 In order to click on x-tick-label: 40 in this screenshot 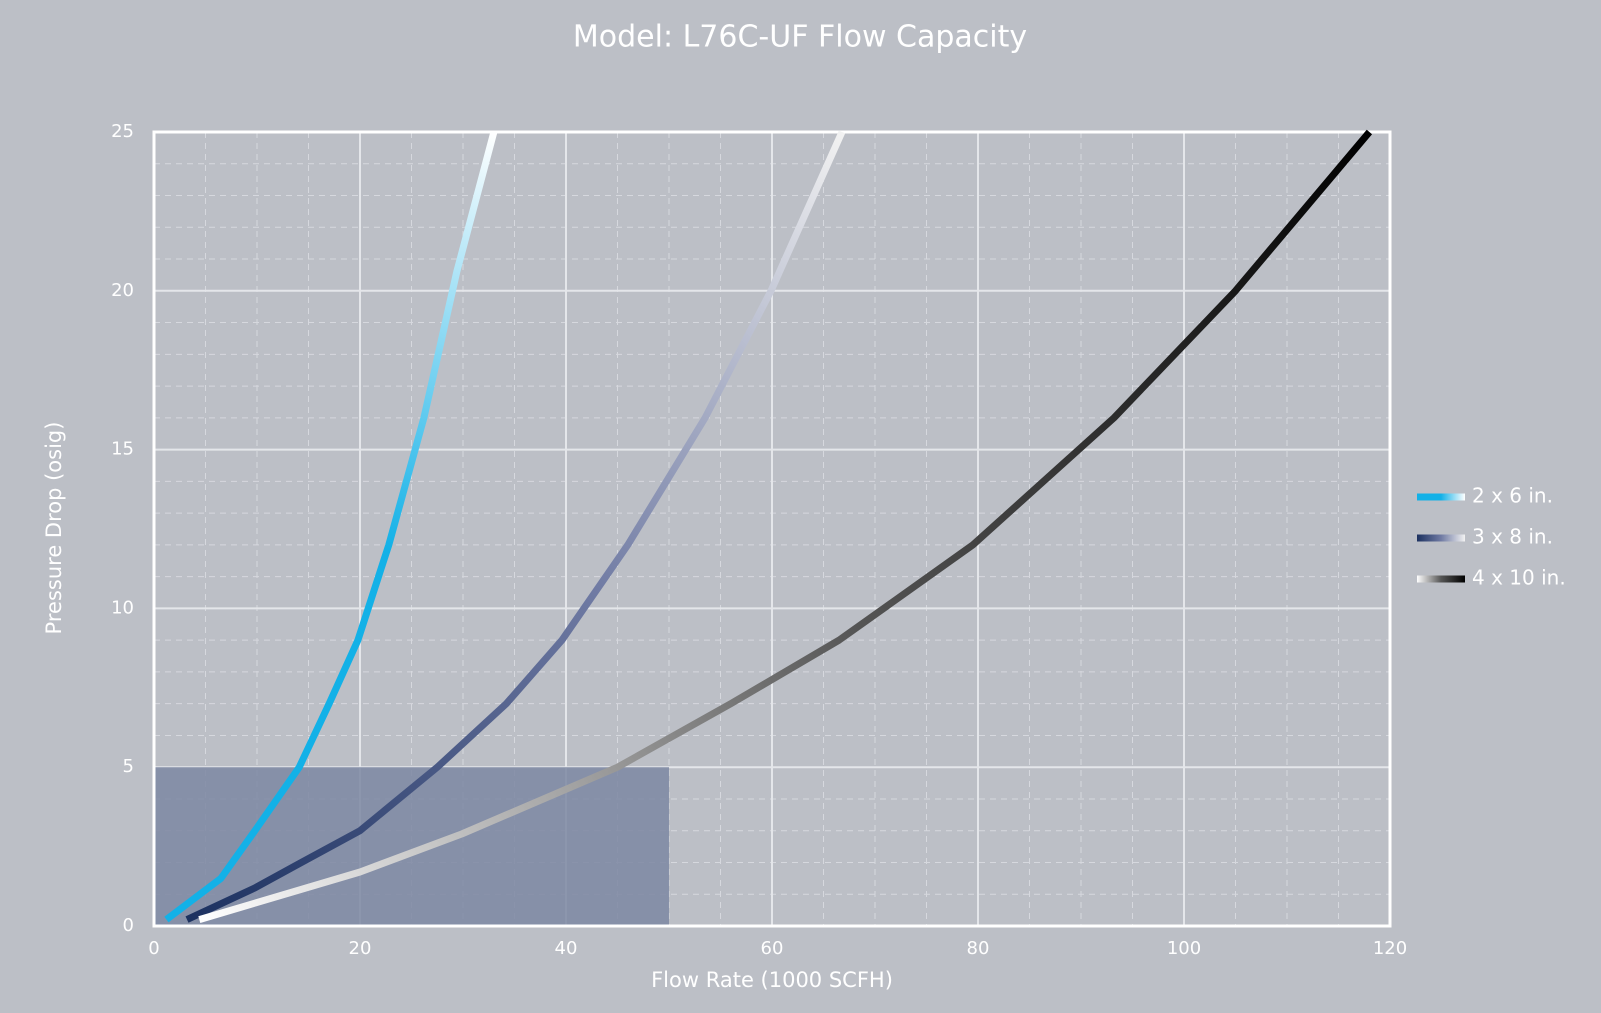, I will do `click(566, 948)`.